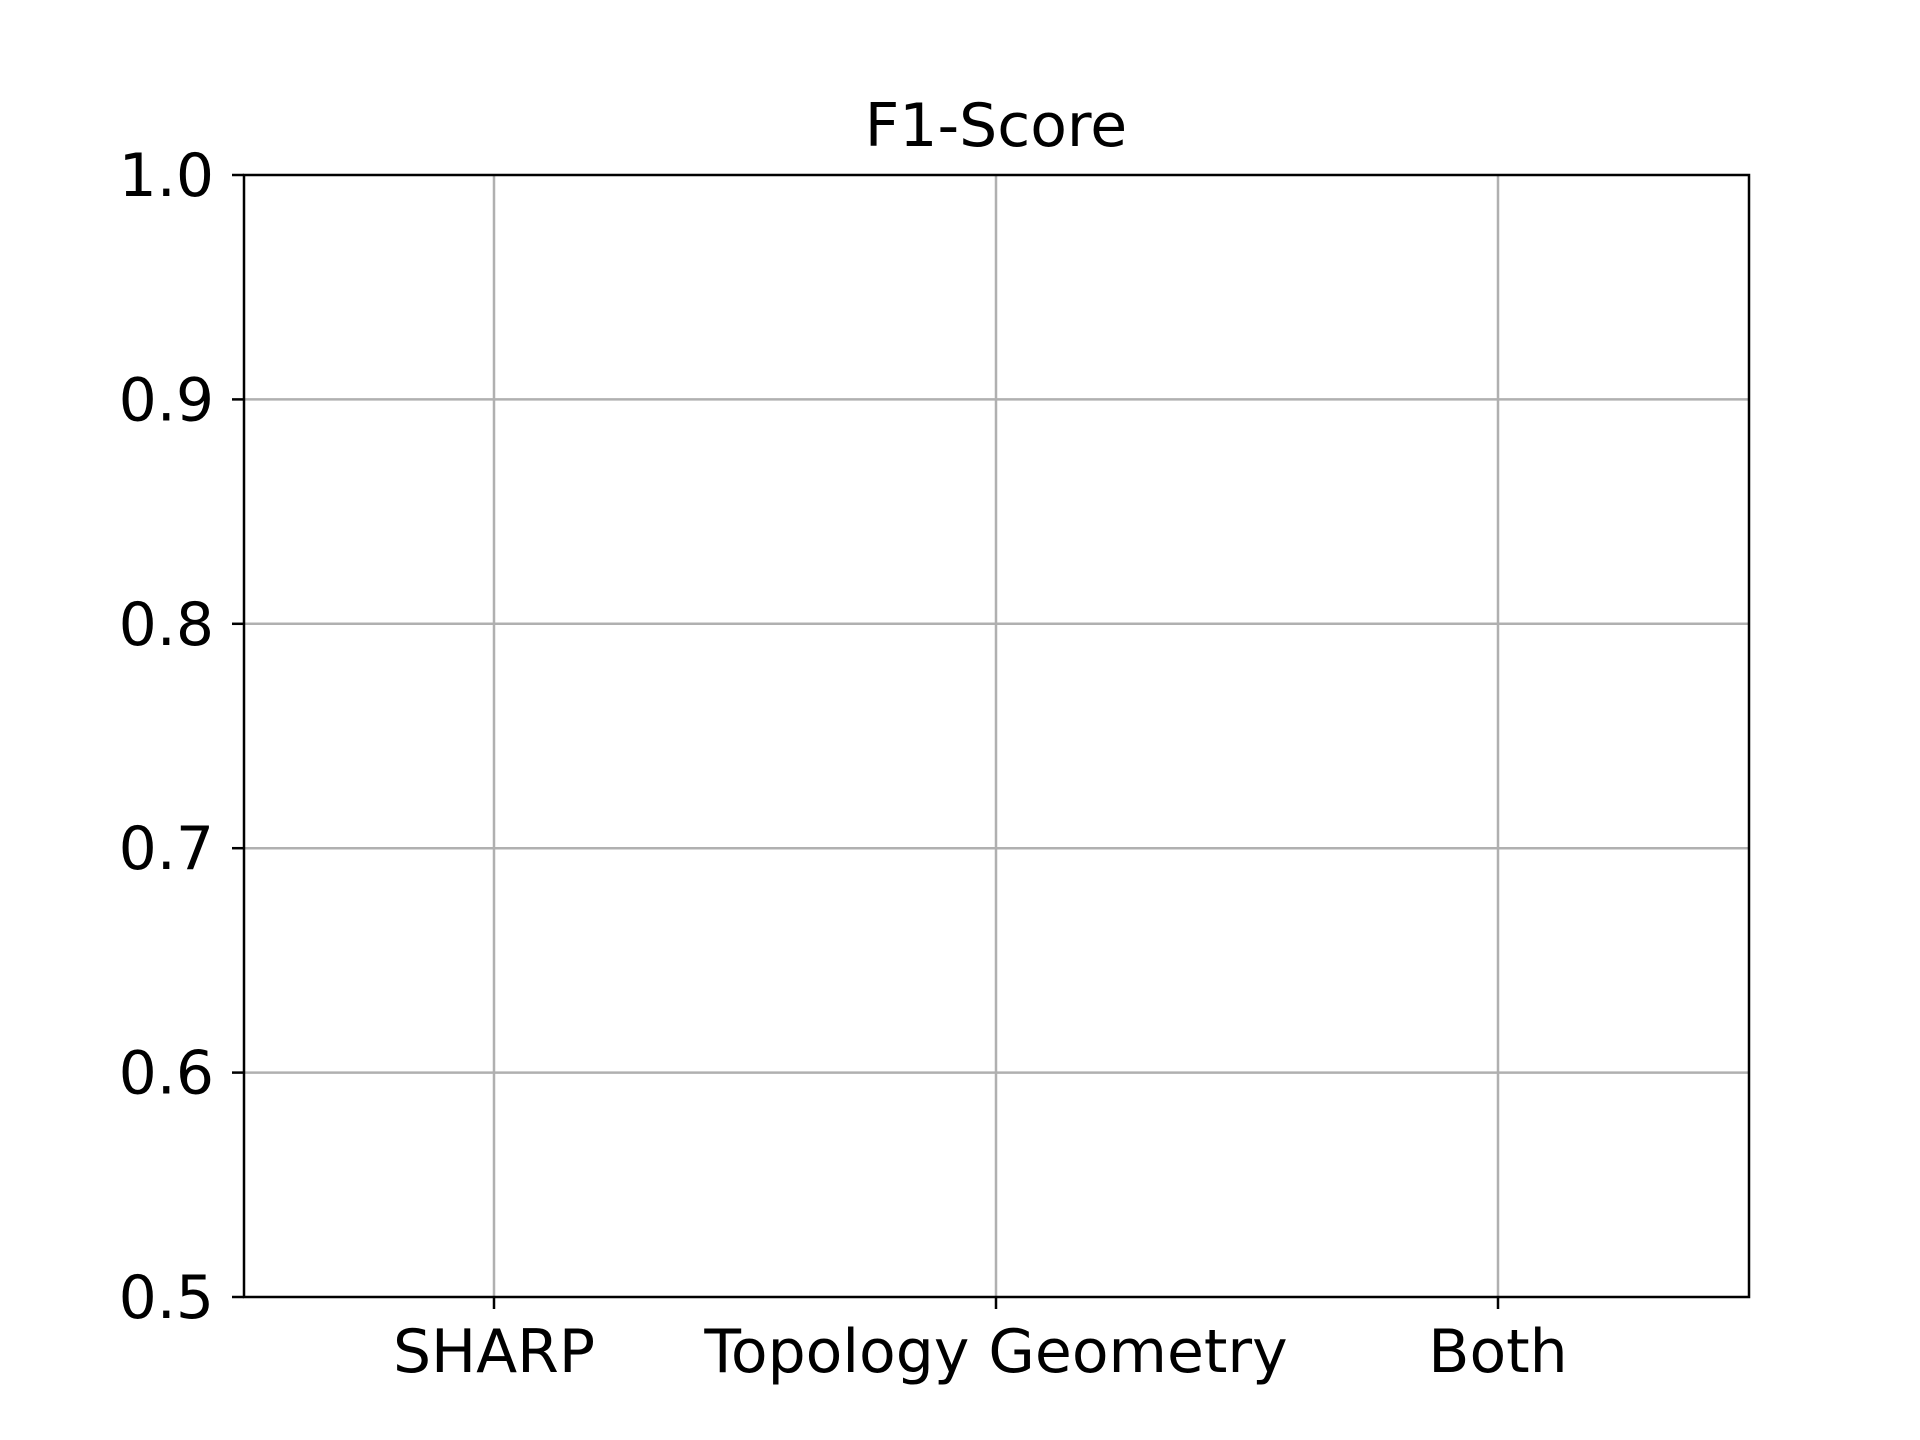 The image size is (1920, 1440). What do you see at coordinates (166, 176) in the screenshot?
I see `y-tick-label: 1.0` at bounding box center [166, 176].